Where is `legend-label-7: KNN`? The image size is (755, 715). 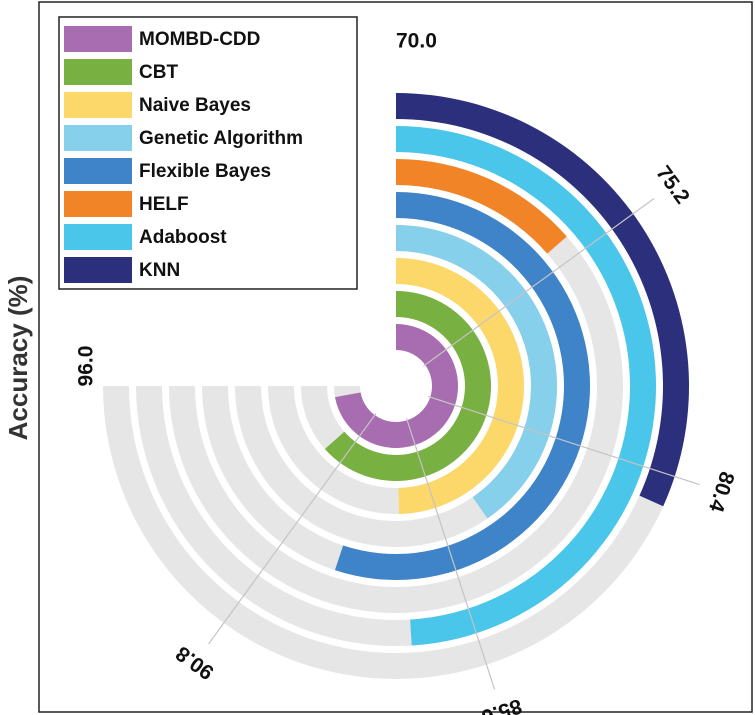
legend-label-7: KNN is located at coordinates (159, 270).